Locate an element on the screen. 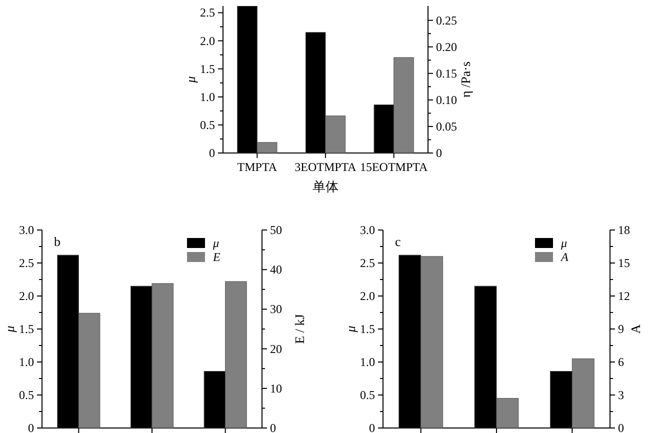  annotation: b is located at coordinates (57, 241).